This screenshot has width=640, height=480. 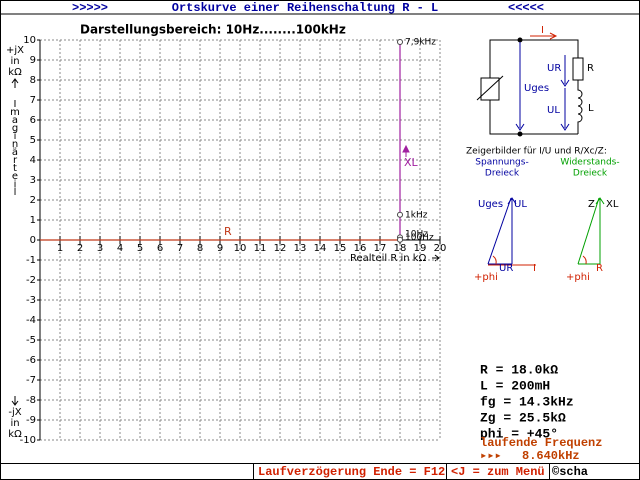 I want to click on vector-label: UL, so click(x=520, y=204).